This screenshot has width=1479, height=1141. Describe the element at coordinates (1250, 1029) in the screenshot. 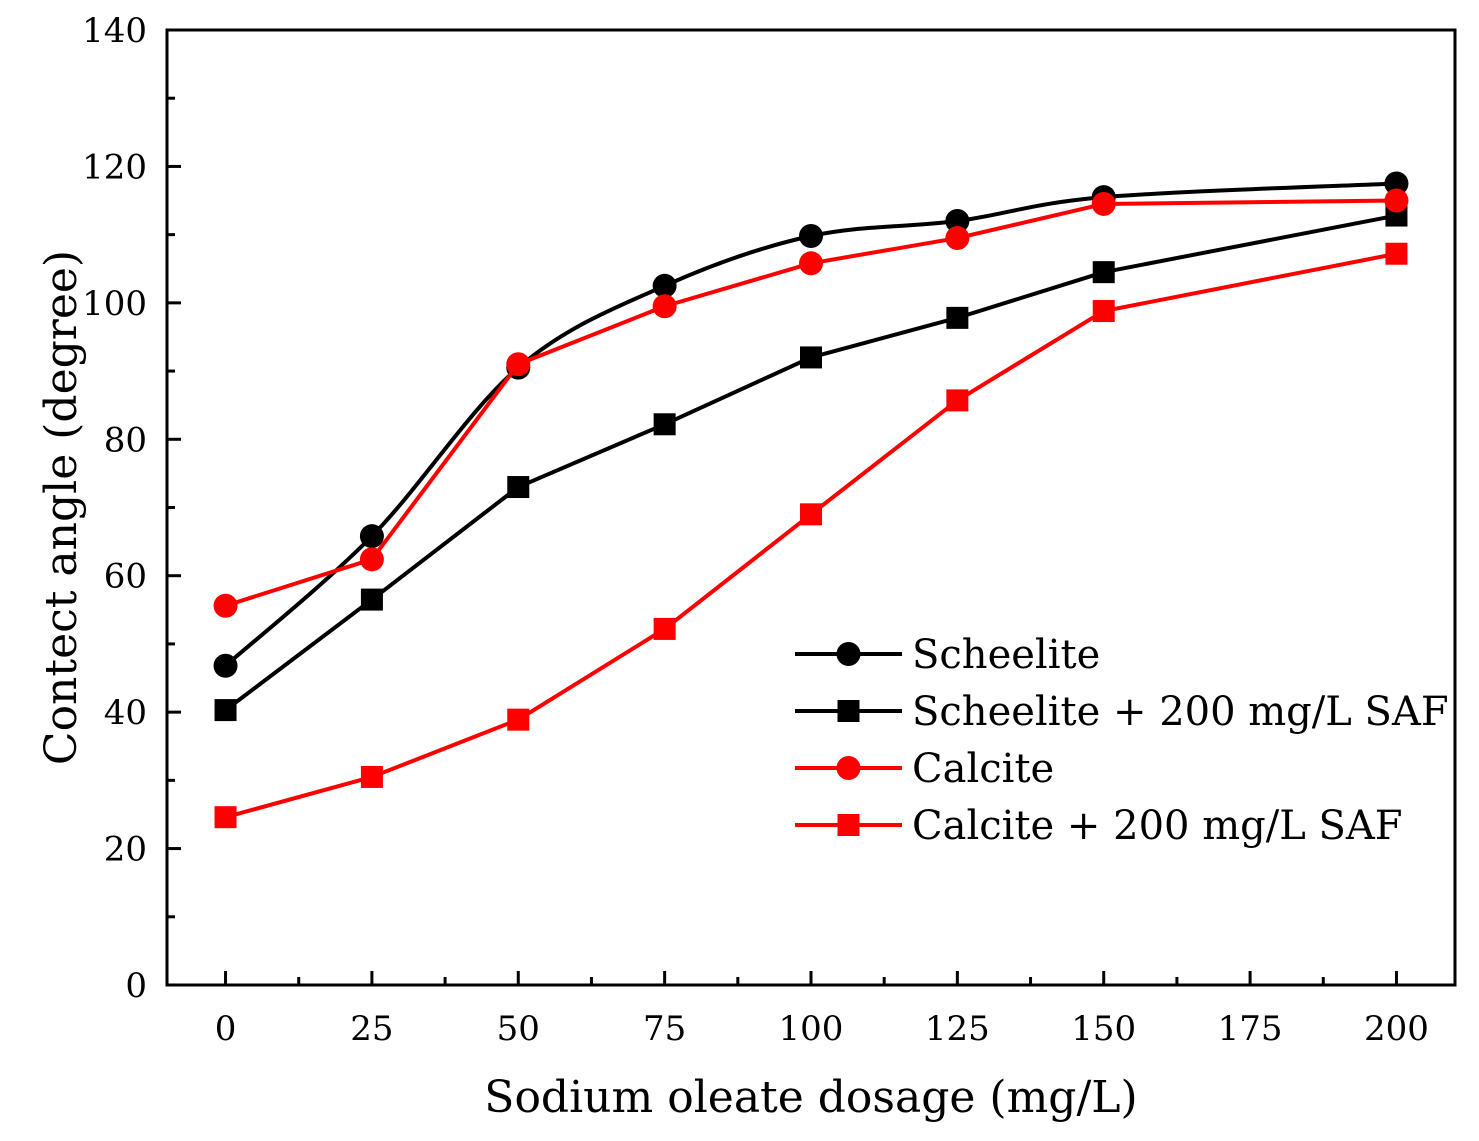

I see `x-tick-label: 175` at that location.